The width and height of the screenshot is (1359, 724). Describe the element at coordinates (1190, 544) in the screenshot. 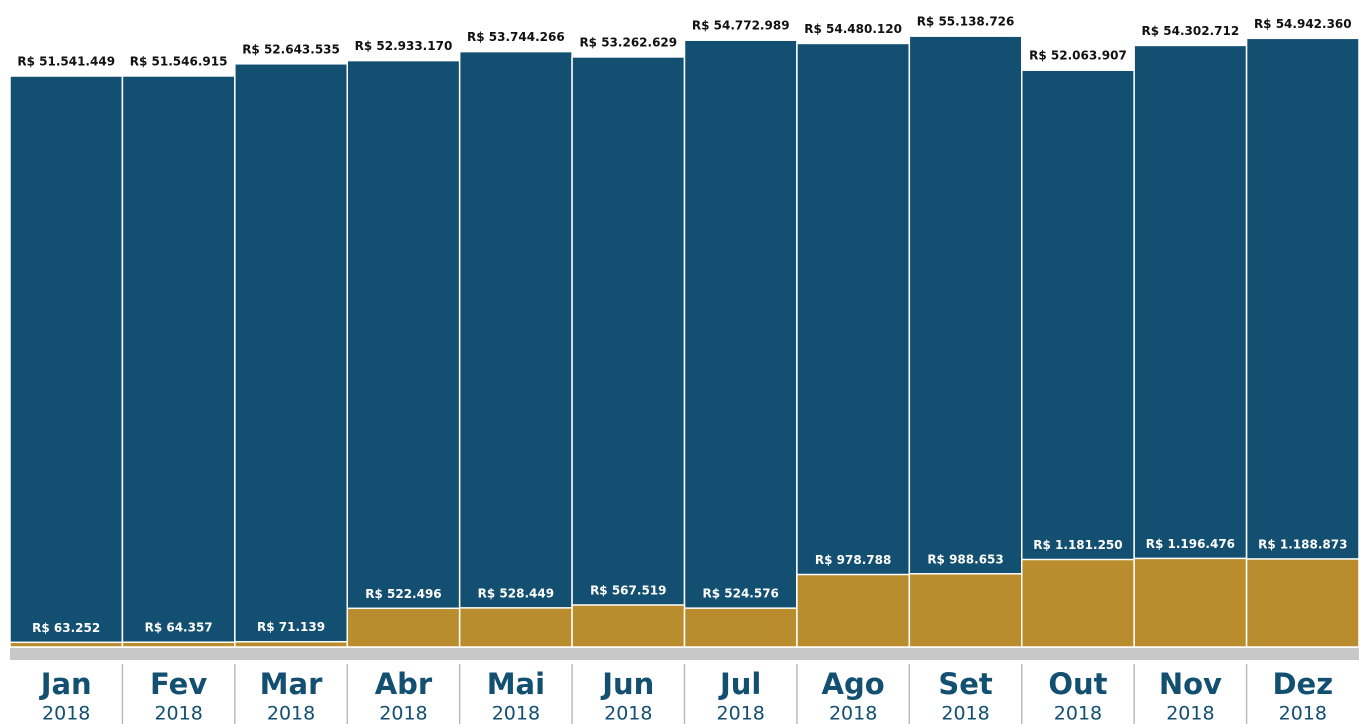

I see `value-label: R$ 1.196.476` at that location.